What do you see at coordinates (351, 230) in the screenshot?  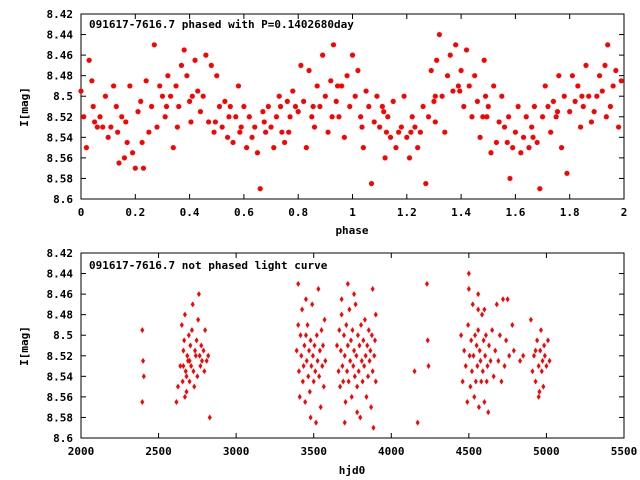 I see `x-axis-label: phase` at bounding box center [351, 230].